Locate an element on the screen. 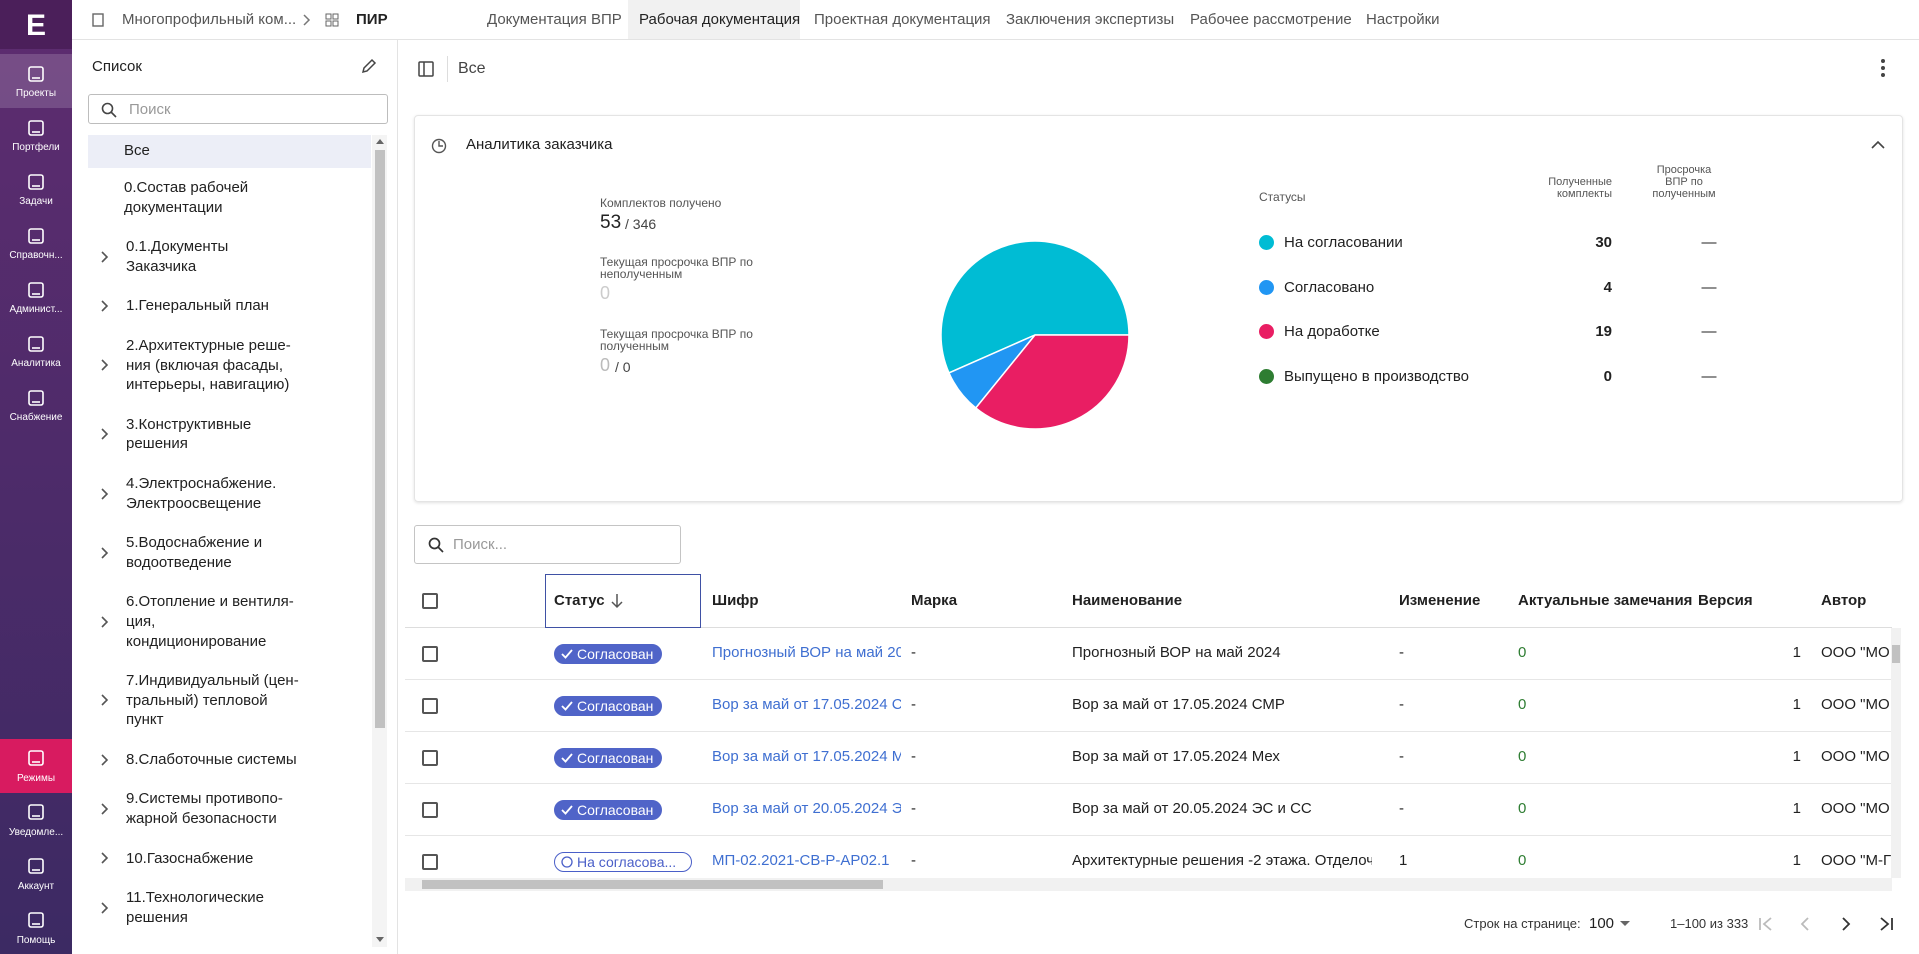 The image size is (1919, 954). page-range: 1–100 из 333 is located at coordinates (1709, 923).